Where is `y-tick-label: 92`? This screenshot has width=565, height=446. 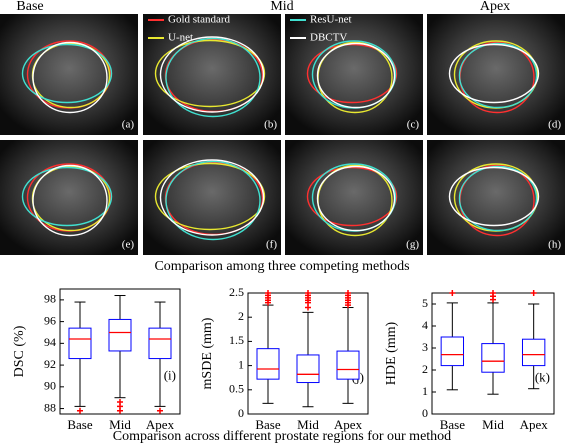 y-tick-label: 92 is located at coordinates (50, 364).